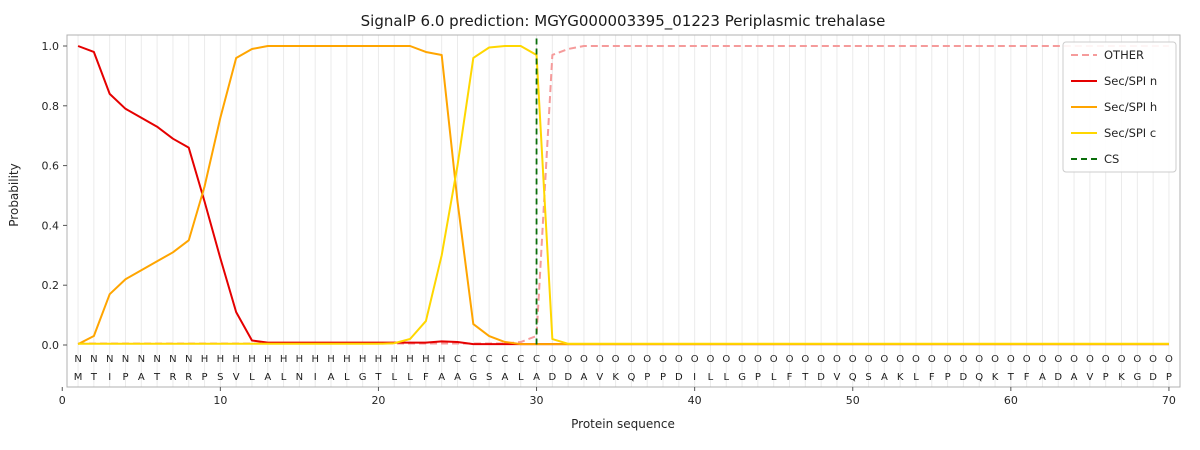 Image resolution: width=1200 pixels, height=450 pixels. Describe the element at coordinates (790, 377) in the screenshot. I see `sequence-letter: F` at that location.